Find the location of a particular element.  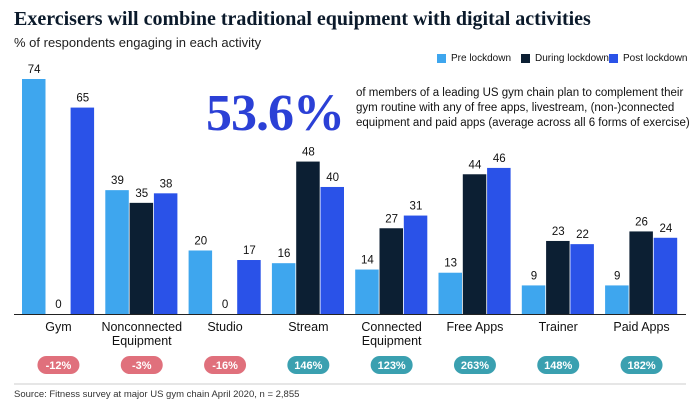

data-label-5-2: 46 is located at coordinates (499, 159).